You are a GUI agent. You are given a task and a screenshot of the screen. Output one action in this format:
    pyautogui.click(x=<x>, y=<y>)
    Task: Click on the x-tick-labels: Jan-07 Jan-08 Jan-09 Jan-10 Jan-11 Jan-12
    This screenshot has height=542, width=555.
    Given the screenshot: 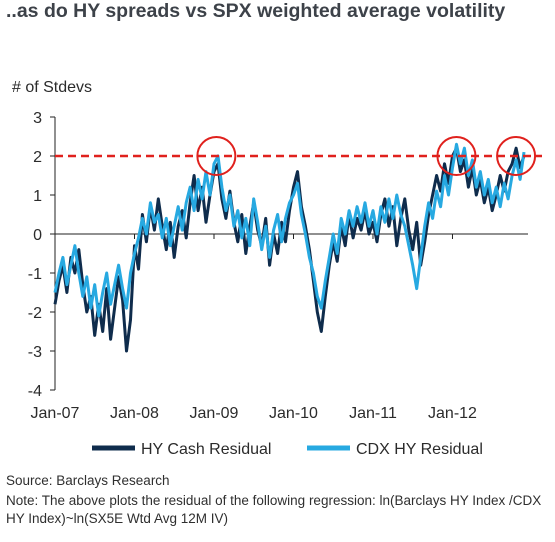 What is the action you would take?
    pyautogui.click(x=254, y=413)
    